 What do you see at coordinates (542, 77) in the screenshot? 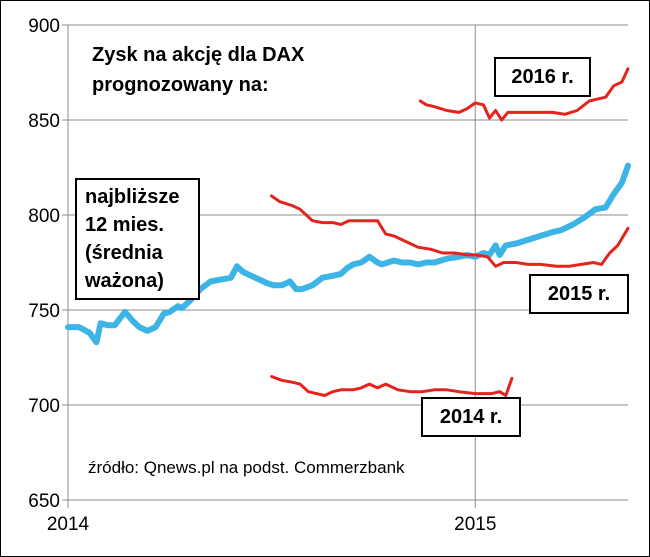
I see `series-label-2016: 2016 r.` at bounding box center [542, 77].